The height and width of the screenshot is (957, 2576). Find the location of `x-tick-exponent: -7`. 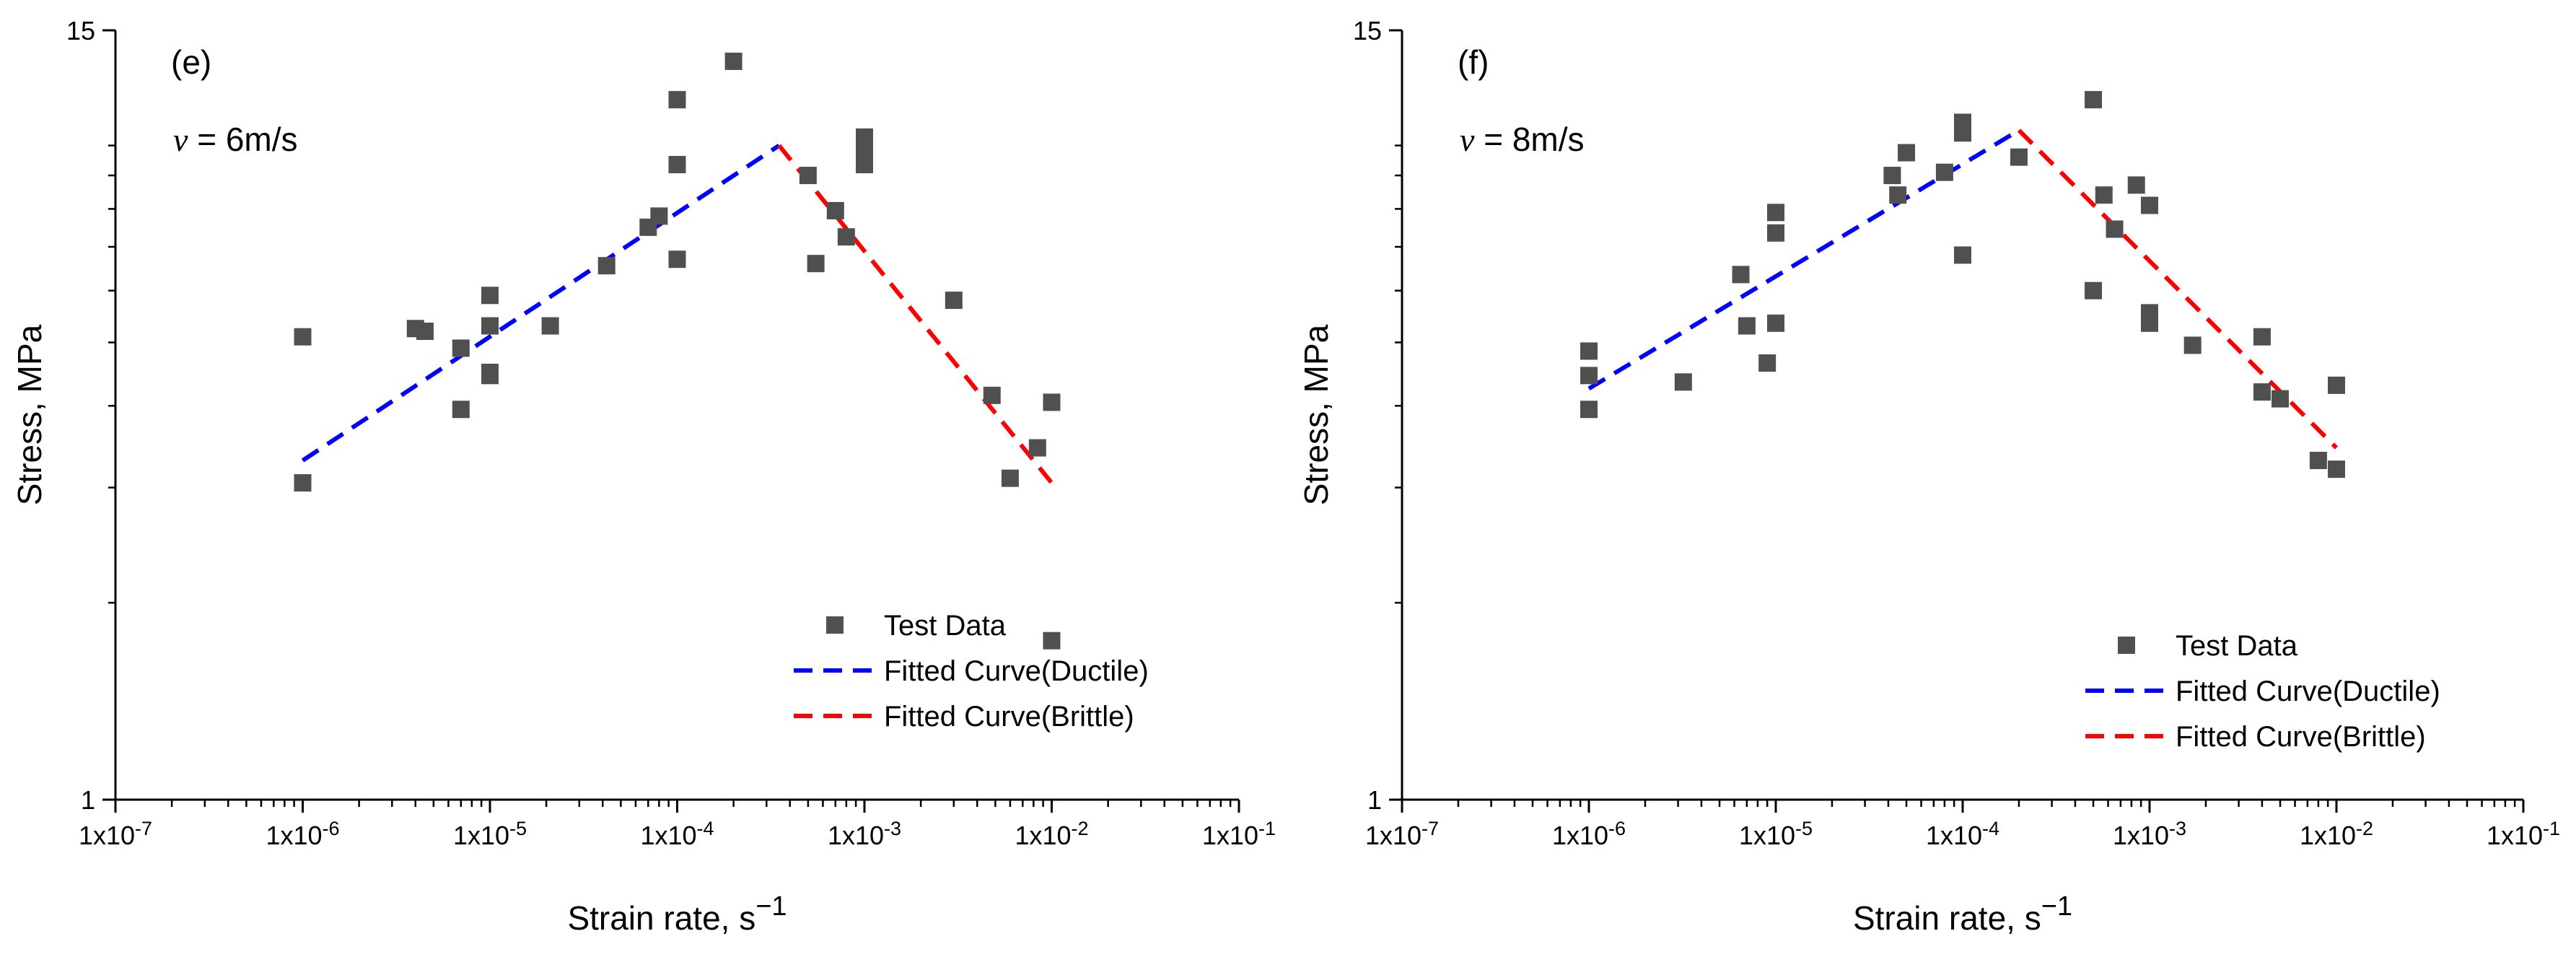

x-tick-exponent: -7 is located at coordinates (1430, 828).